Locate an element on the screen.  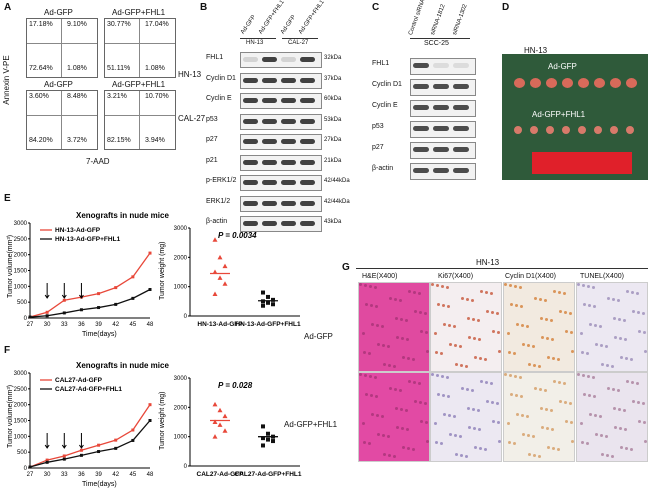
e-ylabel: Tumor volume(mm³) is located at coordinates (10, 266).